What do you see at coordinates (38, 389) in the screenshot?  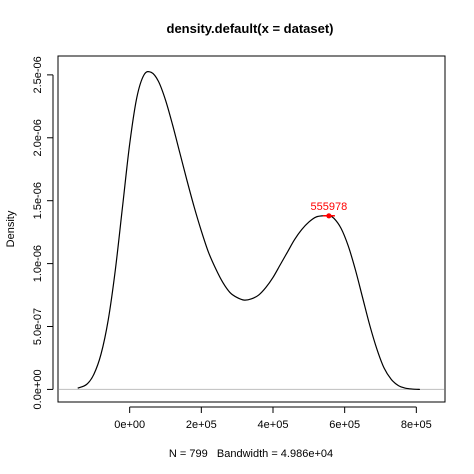 I see `y-tick-label: 0.0e+00` at bounding box center [38, 389].